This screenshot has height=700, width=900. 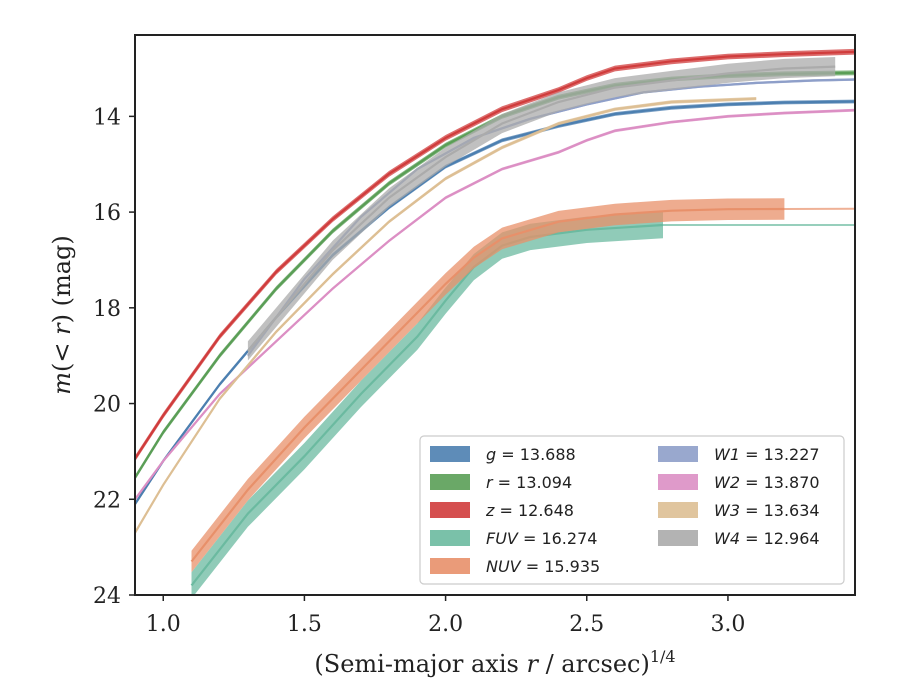 I want to click on x-tick-label: 1.0, so click(x=163, y=624).